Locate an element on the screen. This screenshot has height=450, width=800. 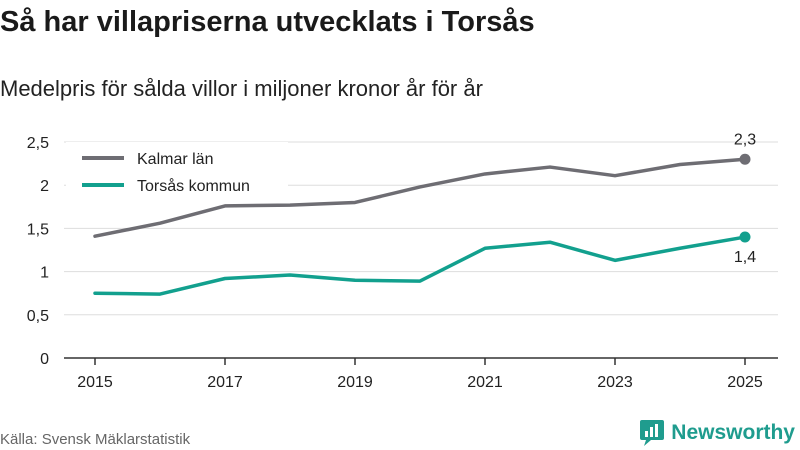
x-tick-label: 2021 is located at coordinates (485, 382).